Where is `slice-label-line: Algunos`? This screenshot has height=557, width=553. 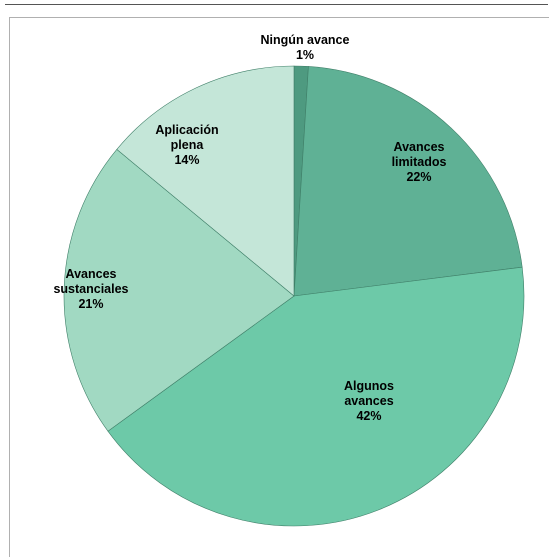 slice-label-line: Algunos is located at coordinates (369, 386).